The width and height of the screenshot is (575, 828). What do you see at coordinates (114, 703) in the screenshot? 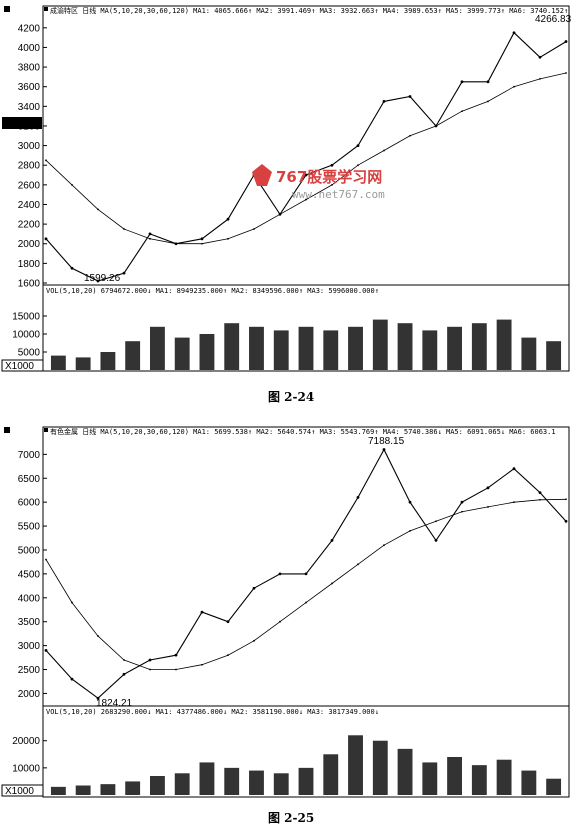
I see `low-annotation: 1824.21` at bounding box center [114, 703].